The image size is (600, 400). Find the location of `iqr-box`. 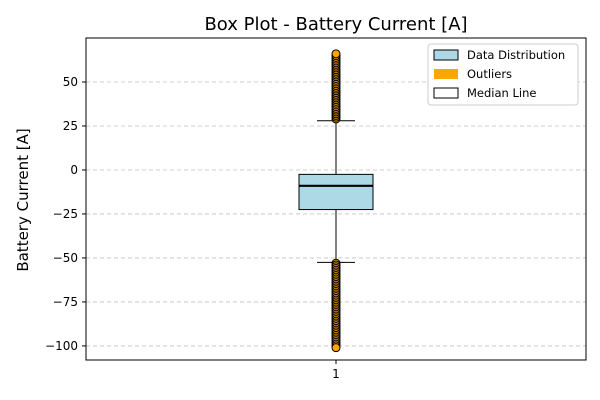

iqr-box is located at coordinates (336, 192).